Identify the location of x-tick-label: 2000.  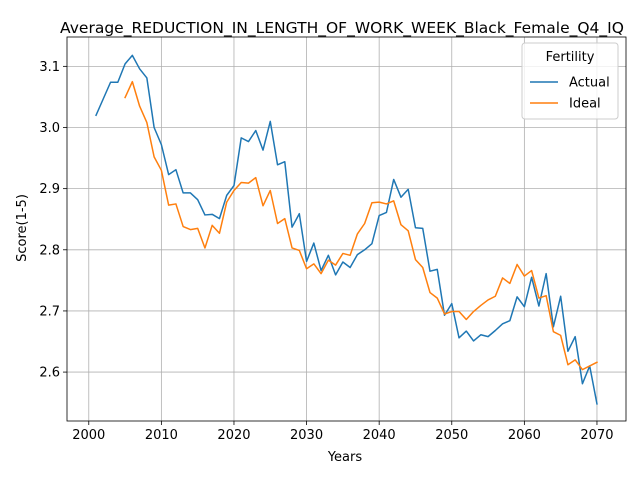
(88, 435).